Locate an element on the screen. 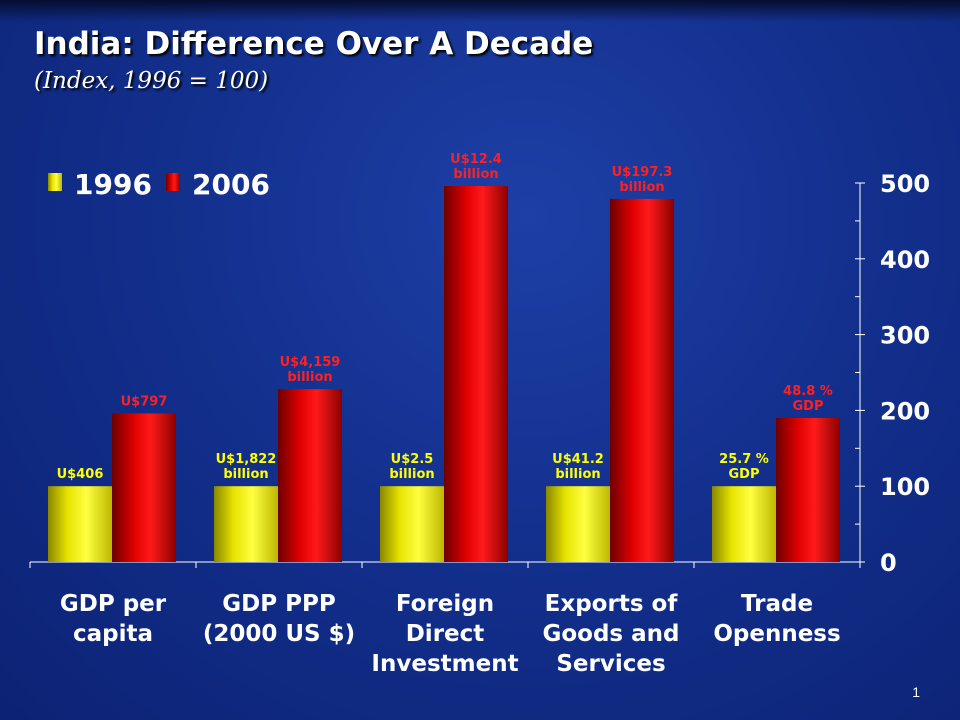 Image resolution: width=960 pixels, height=720 pixels. category-label-line: Goods and is located at coordinates (610, 634).